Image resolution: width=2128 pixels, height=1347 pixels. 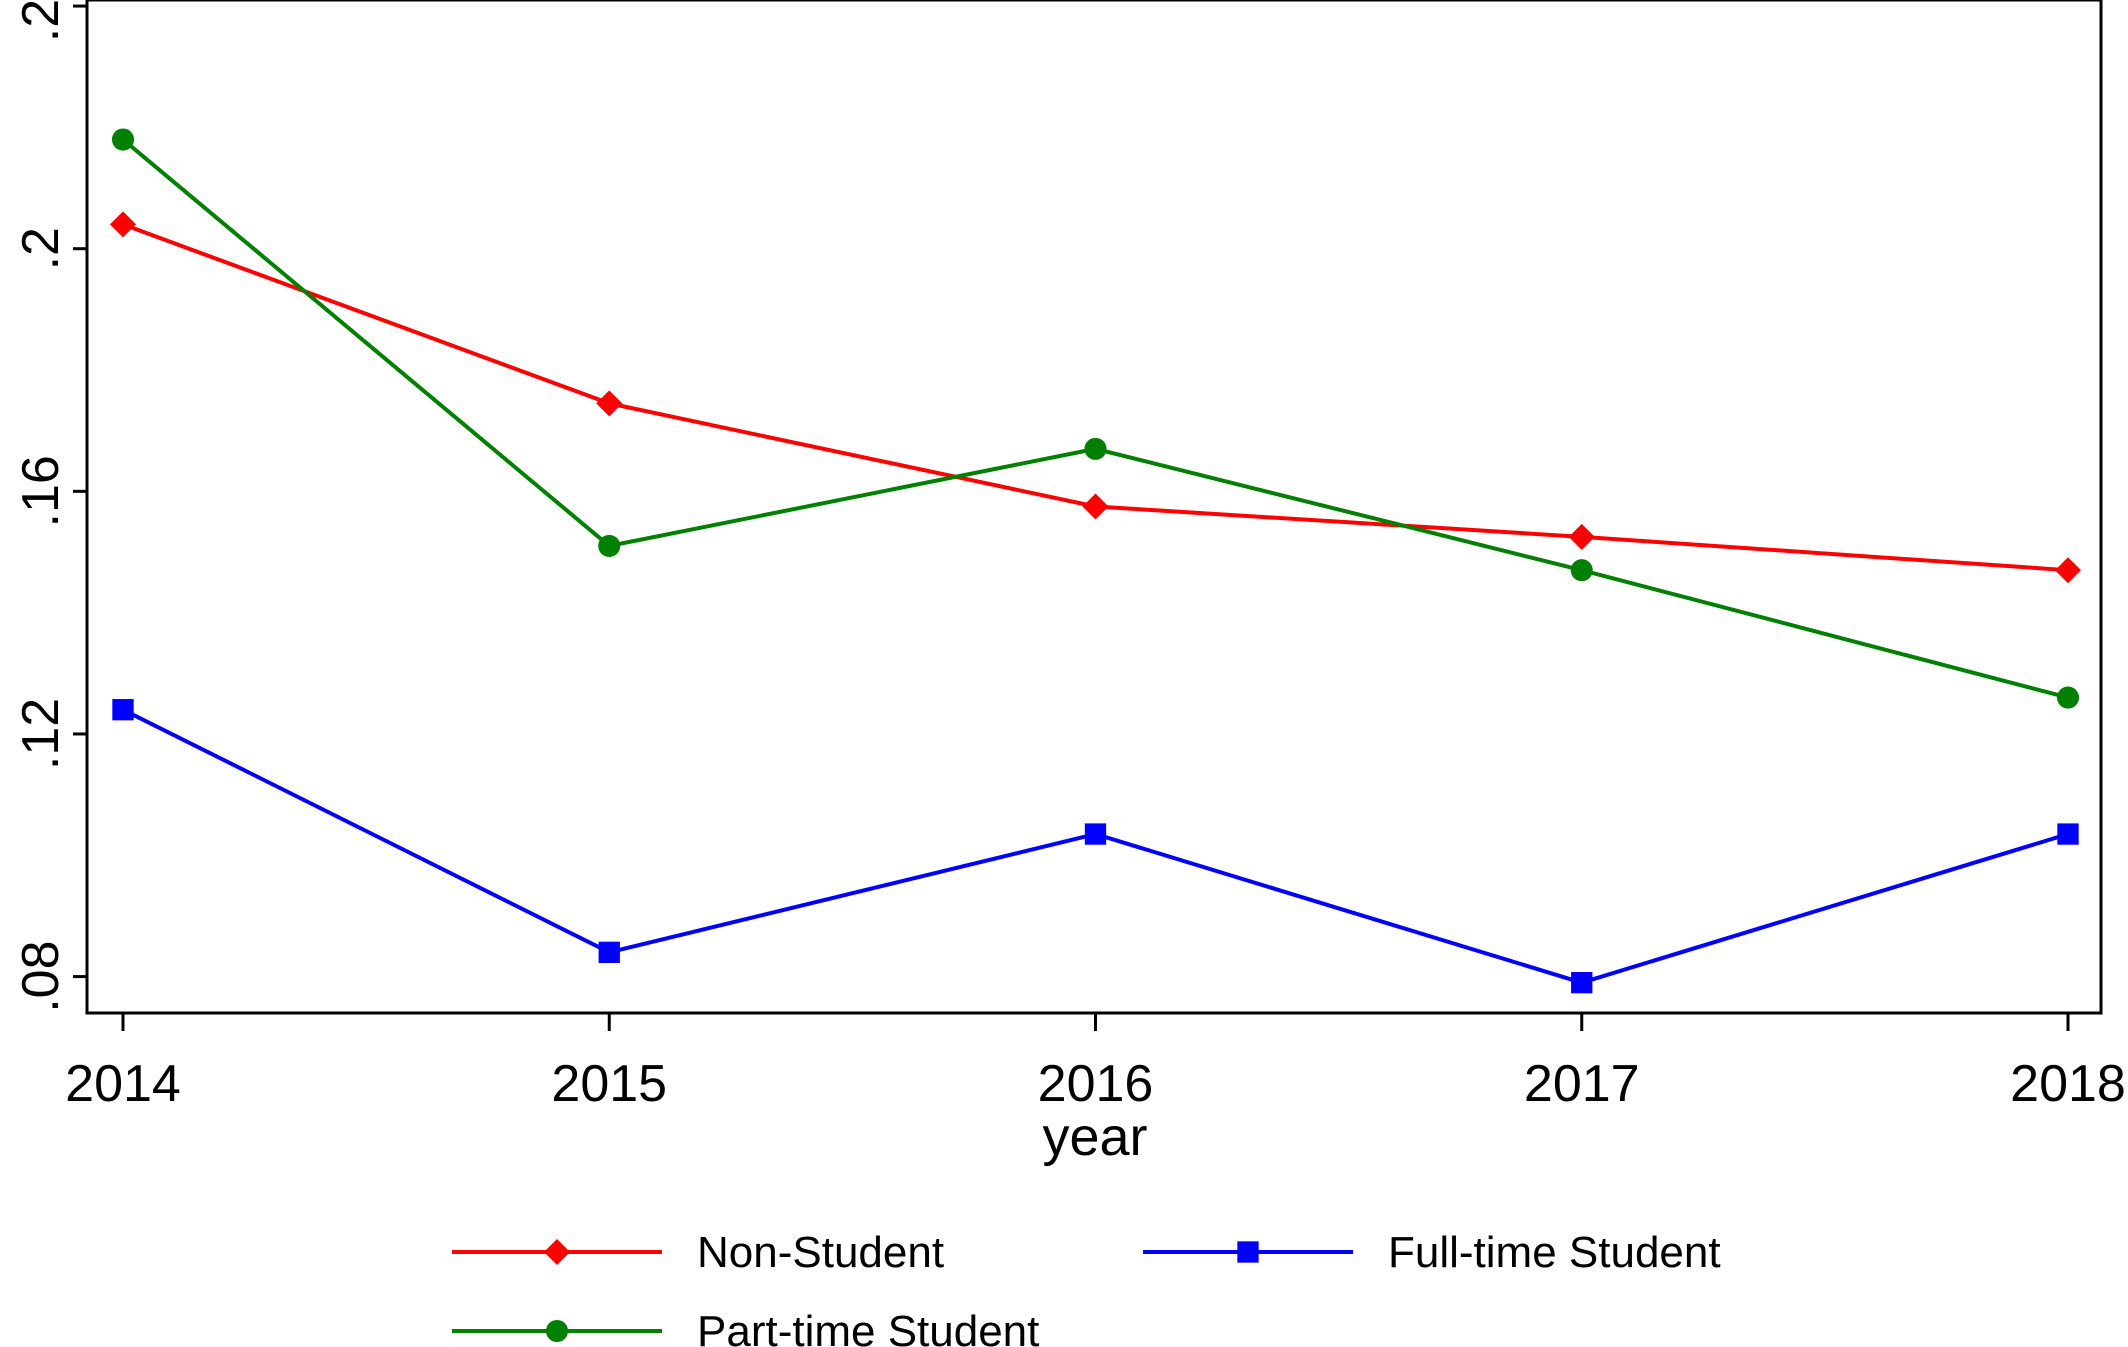 What do you see at coordinates (609, 1084) in the screenshot?
I see `x-tick-label: 2015` at bounding box center [609, 1084].